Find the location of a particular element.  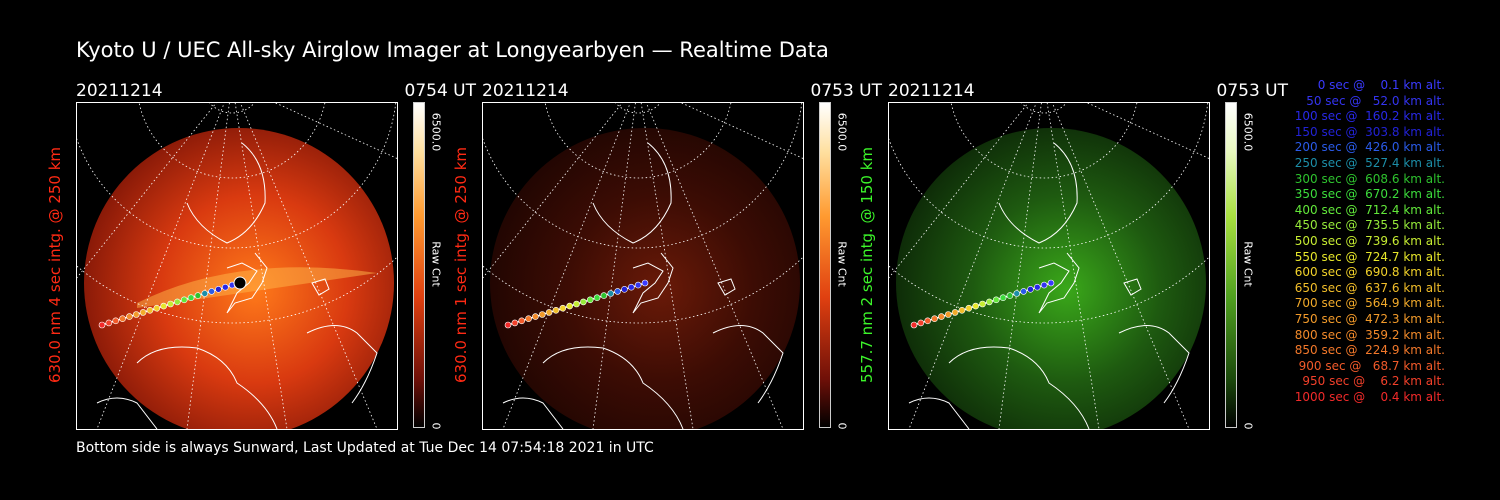

legend-row: 150 sec @ 303.8 km alt. is located at coordinates (1369, 131).